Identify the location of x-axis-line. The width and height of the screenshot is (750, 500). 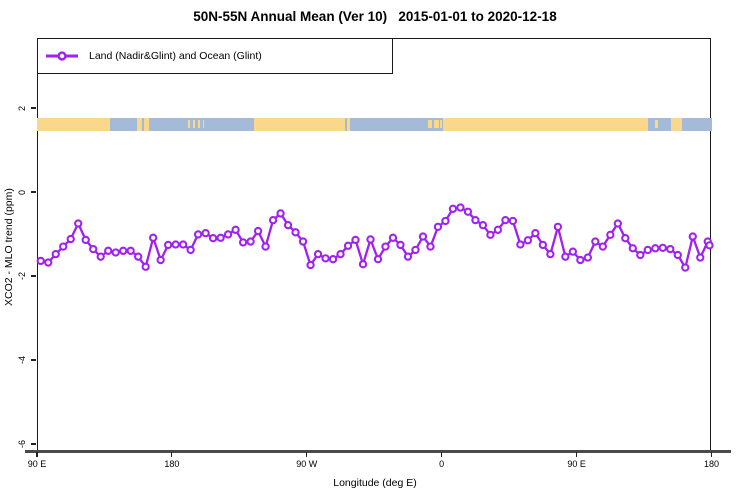
(378, 451).